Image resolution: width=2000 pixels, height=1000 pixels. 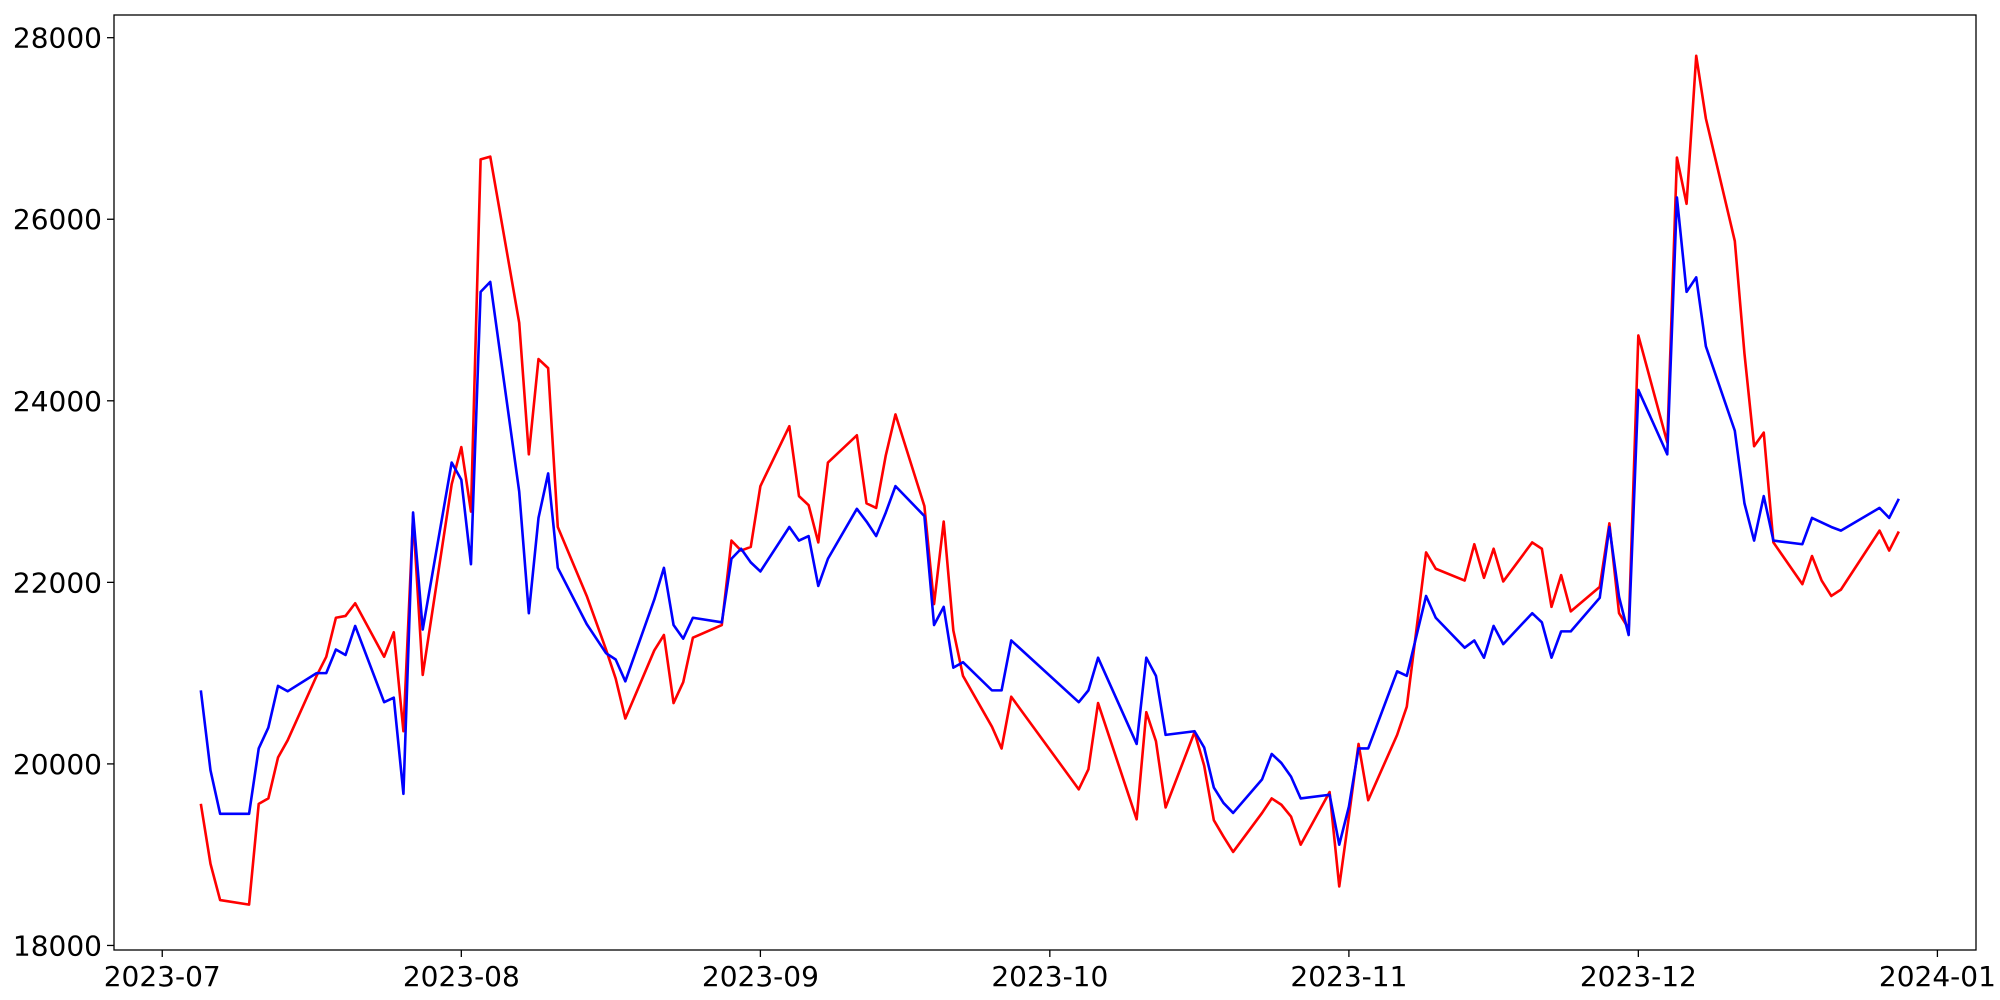 I want to click on y-tick-label: 22000, so click(x=57, y=582).